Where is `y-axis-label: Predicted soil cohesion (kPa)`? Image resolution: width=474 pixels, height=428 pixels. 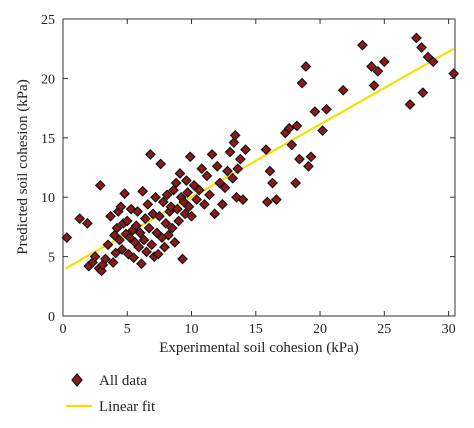 y-axis-label: Predicted soil cohesion (kPa) is located at coordinates (23, 166).